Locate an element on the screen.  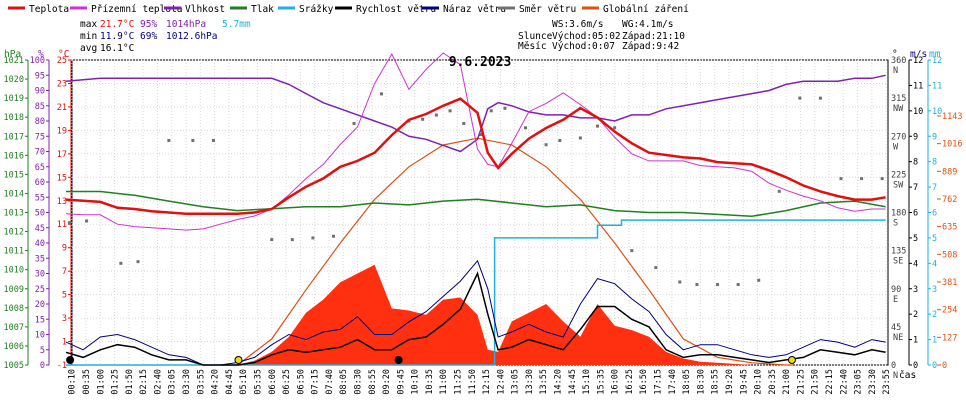
rain-axis-label-12: 12 is located at coordinates (937, 61).